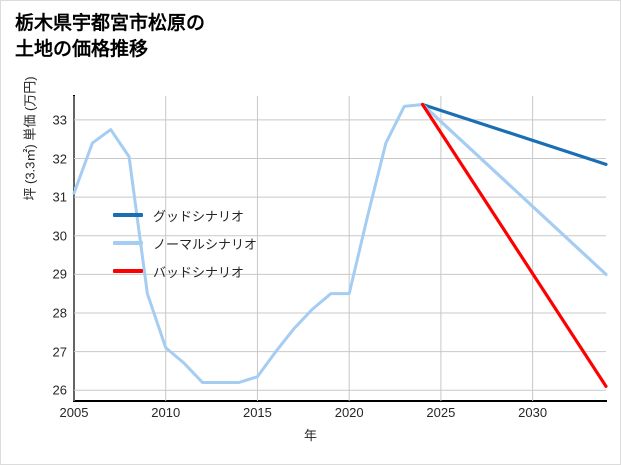  What do you see at coordinates (59, 274) in the screenshot?
I see `y-tick-label: 29` at bounding box center [59, 274].